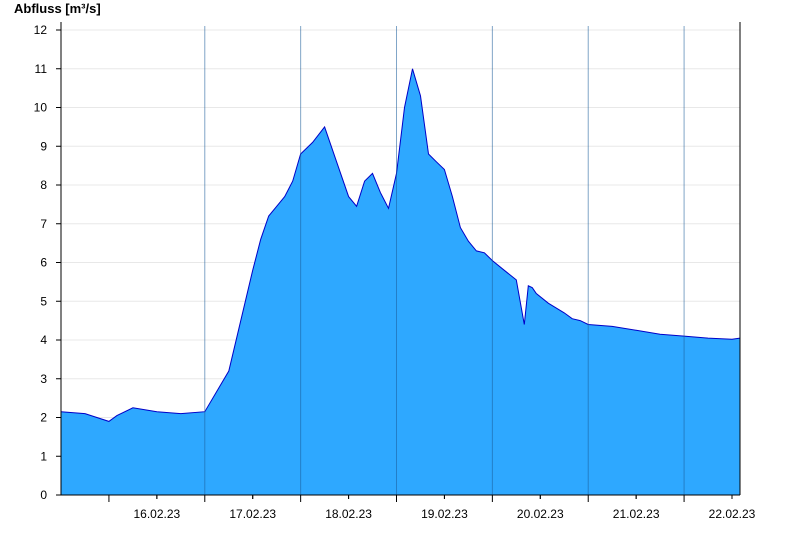 Image resolution: width=800 pixels, height=550 pixels. What do you see at coordinates (43, 185) in the screenshot?
I see `y-tick-label: 8` at bounding box center [43, 185].